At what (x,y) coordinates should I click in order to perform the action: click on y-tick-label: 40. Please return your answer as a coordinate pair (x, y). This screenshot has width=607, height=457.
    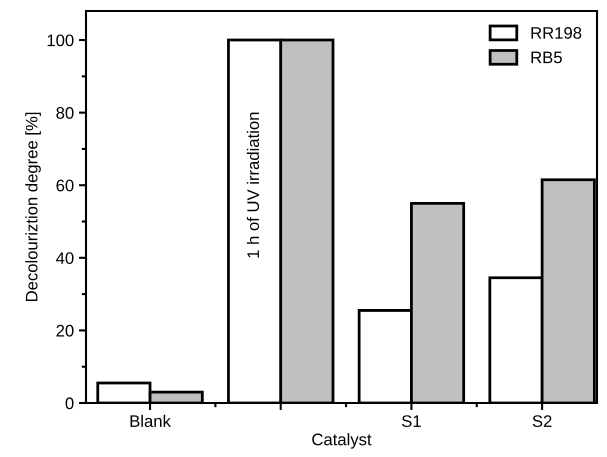
    Looking at the image, I should click on (65, 258).